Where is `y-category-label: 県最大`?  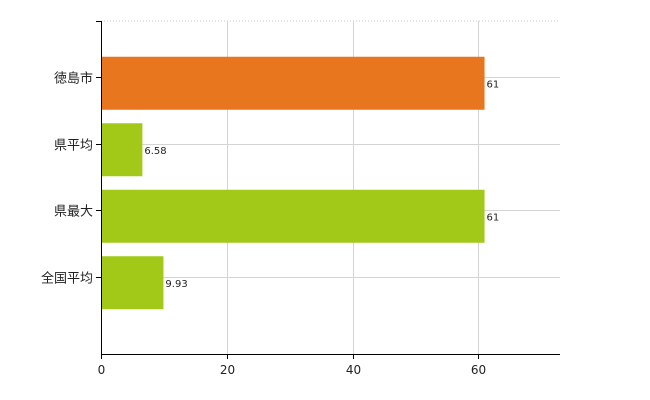 y-category-label: 県最大 is located at coordinates (73, 212).